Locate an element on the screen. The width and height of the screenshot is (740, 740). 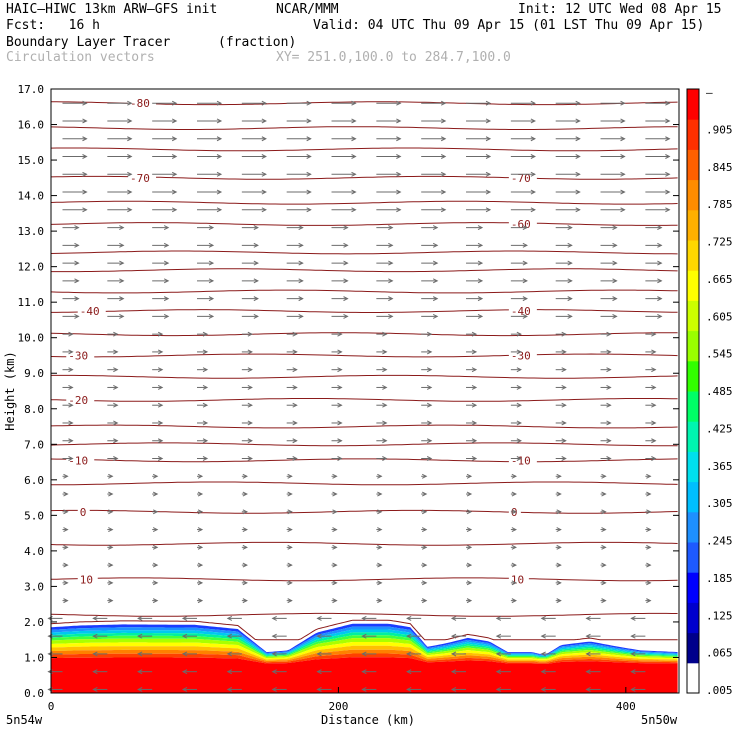
colorbar-label: .245 is located at coordinates (719, 541).